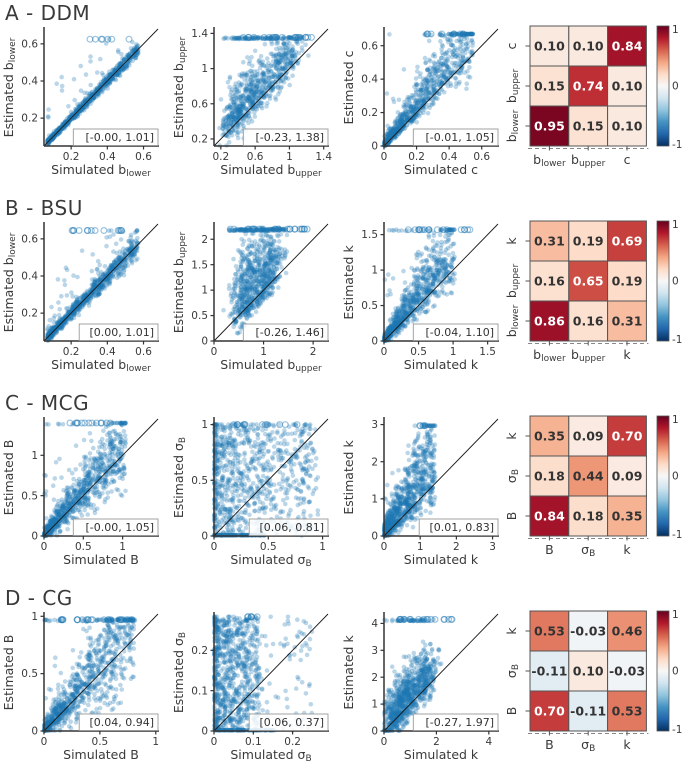  I want to click on x-tick-labels: 0 0.1 0.2, so click(256, 739).